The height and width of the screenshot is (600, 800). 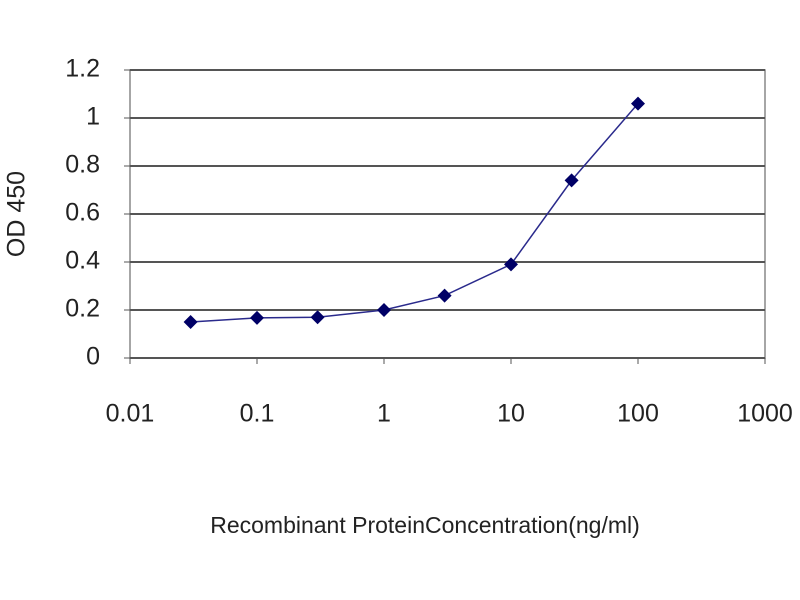 I want to click on y-tick-label: 1, so click(x=93, y=117).